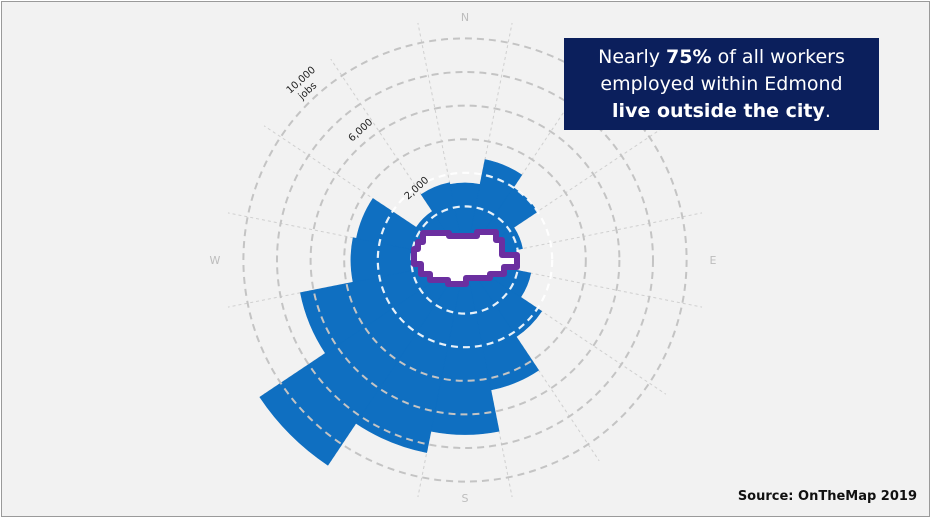  I want to click on callout-percent: 75%, so click(689, 57).